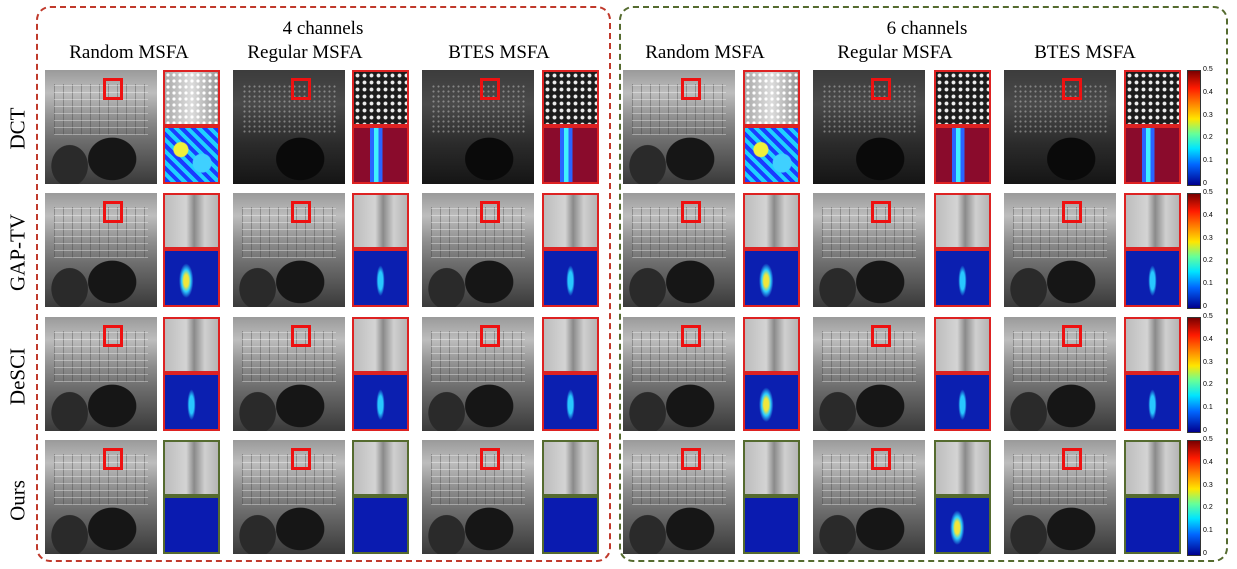 The height and width of the screenshot is (569, 1237). Describe the element at coordinates (305, 52) in the screenshot. I see `col-header-regular-4: Regular MSFA` at that location.